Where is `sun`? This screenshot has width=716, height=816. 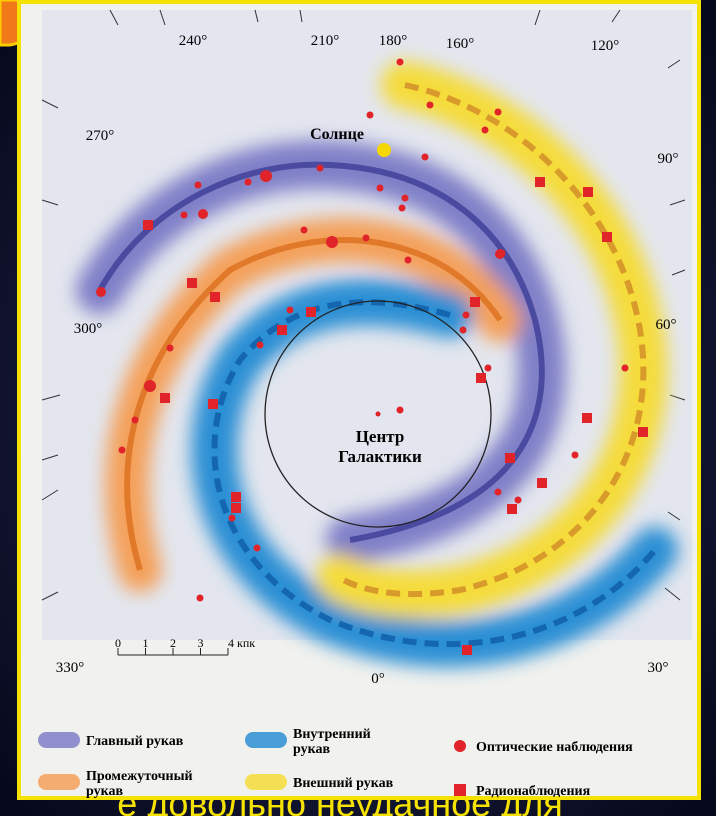 sun is located at coordinates (384, 150).